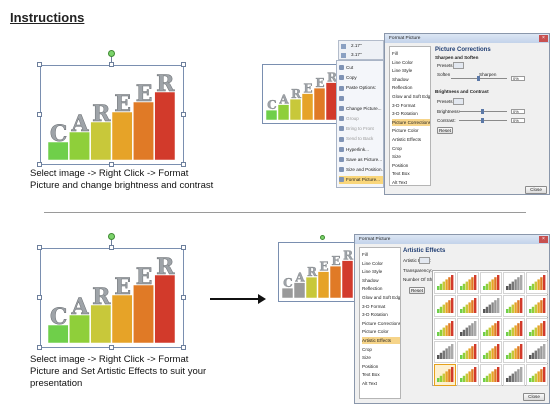 The image size is (560, 420). I want to click on context-menu-item: Copy, so click(361, 78).